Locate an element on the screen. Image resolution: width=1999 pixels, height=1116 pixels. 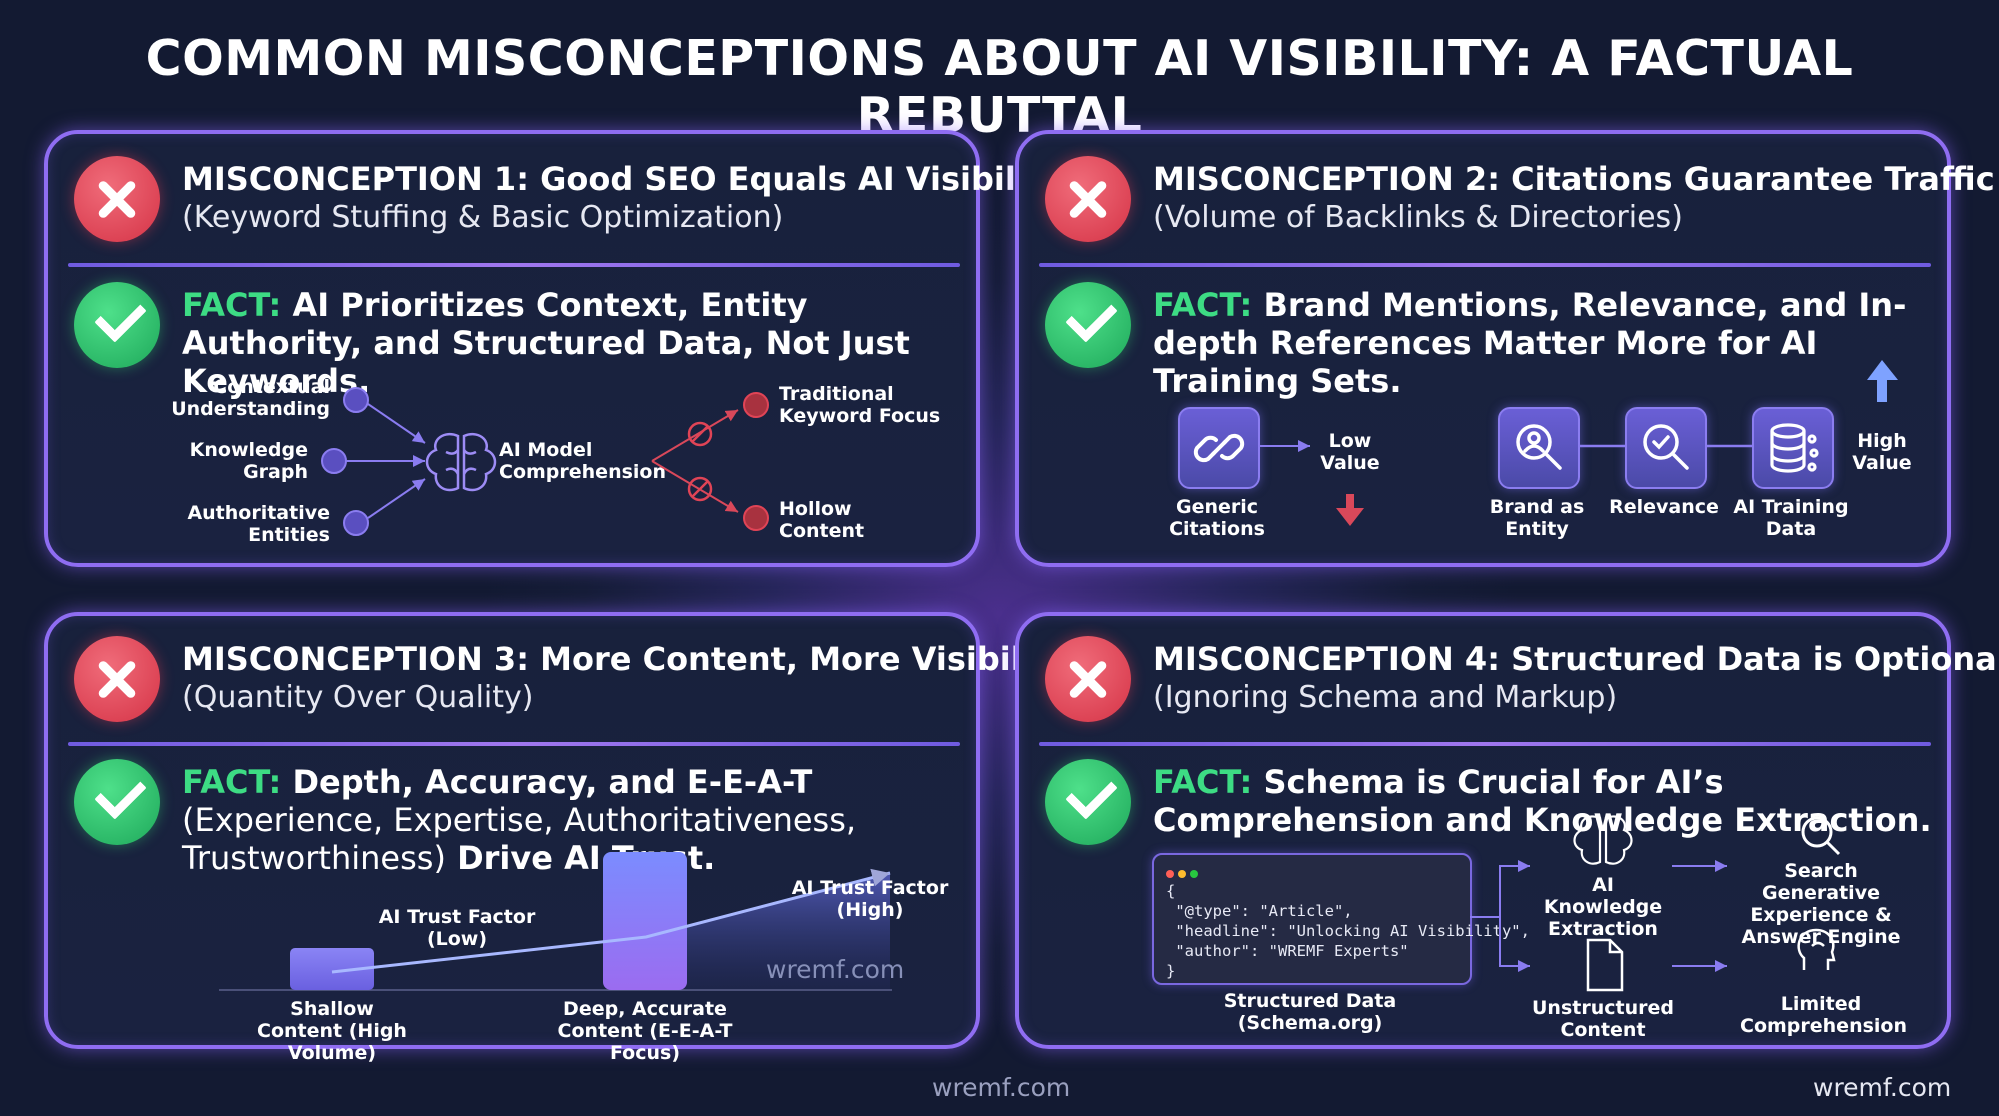
misconception-subtitle: (Keyword Stuffing & Basic Optimization) is located at coordinates (483, 217).